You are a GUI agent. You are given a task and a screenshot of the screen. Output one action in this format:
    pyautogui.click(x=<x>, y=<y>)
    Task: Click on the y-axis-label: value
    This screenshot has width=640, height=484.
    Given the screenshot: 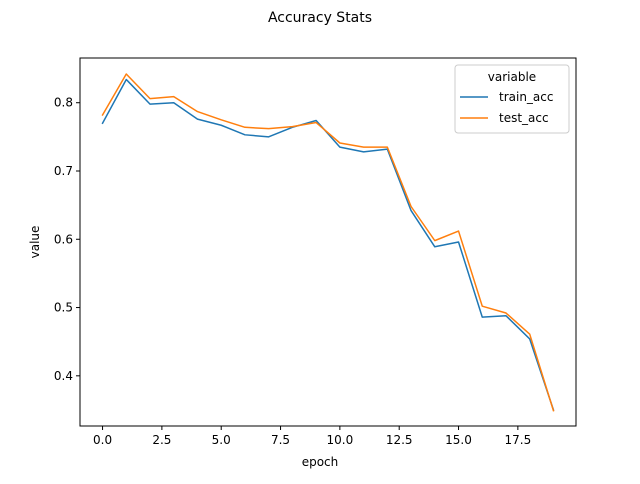 What is the action you would take?
    pyautogui.click(x=35, y=242)
    